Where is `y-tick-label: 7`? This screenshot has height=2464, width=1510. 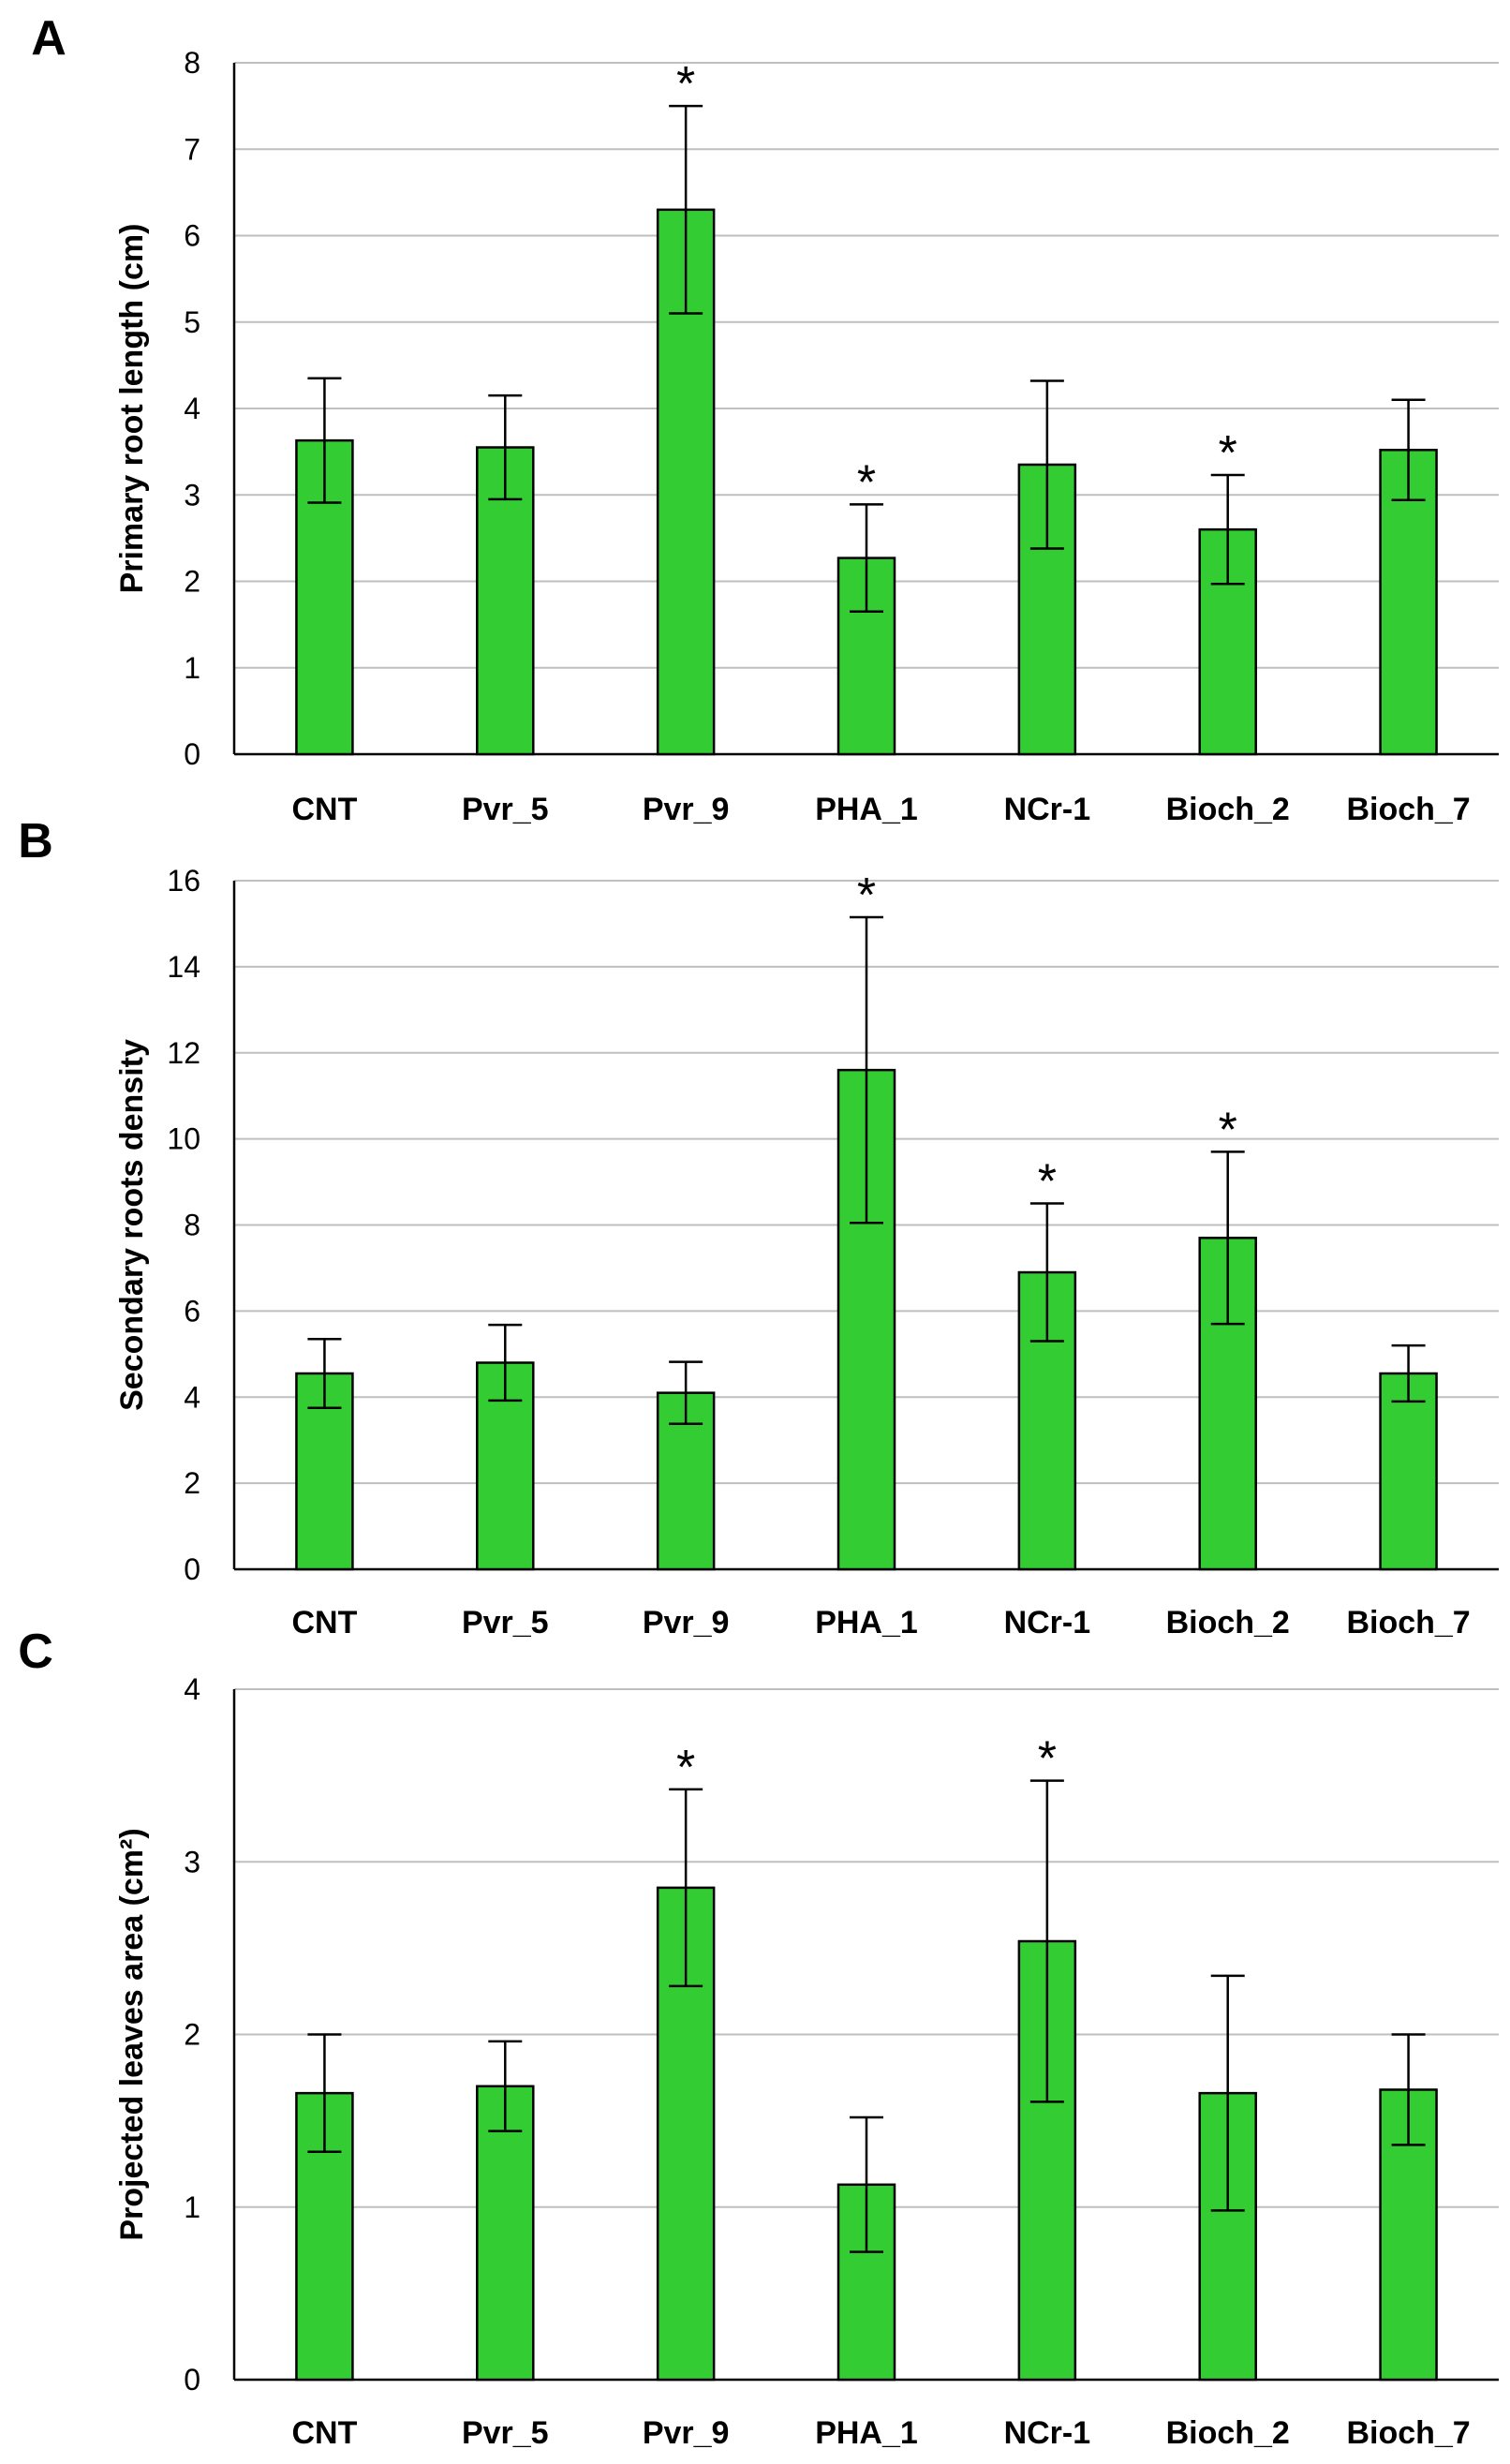
y-tick-label: 7 is located at coordinates (192, 149).